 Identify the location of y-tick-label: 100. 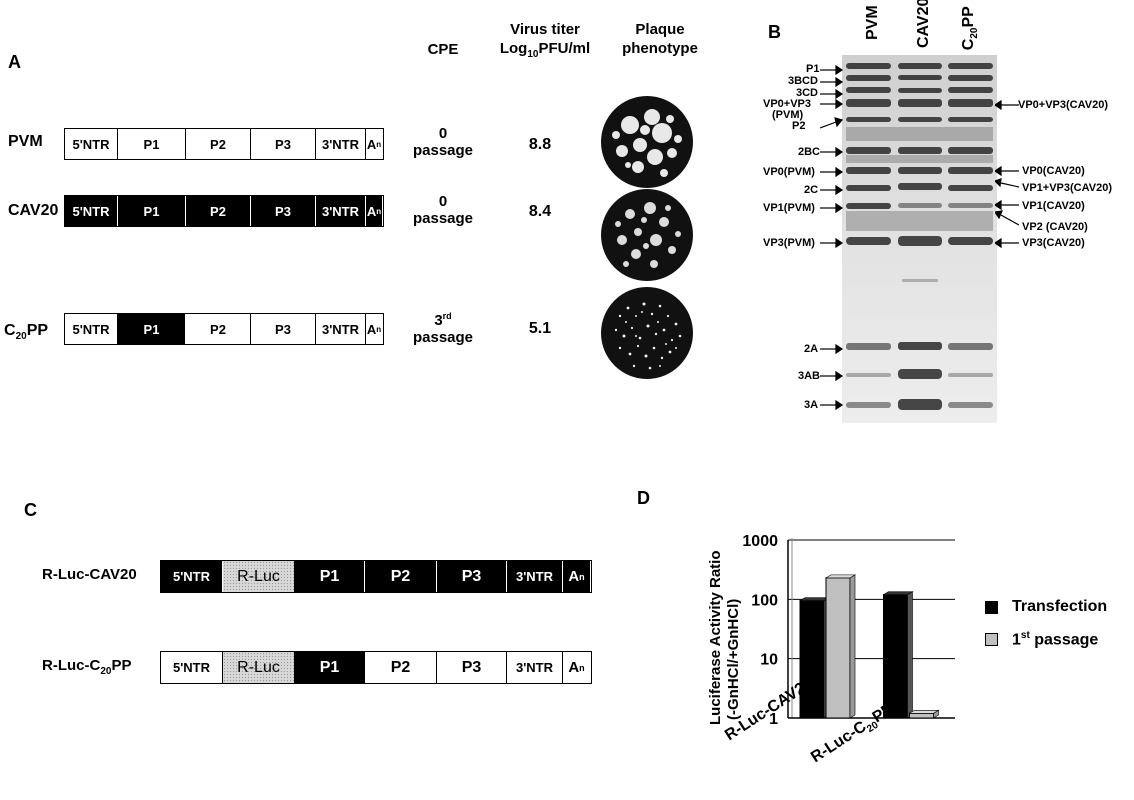
(764, 600).